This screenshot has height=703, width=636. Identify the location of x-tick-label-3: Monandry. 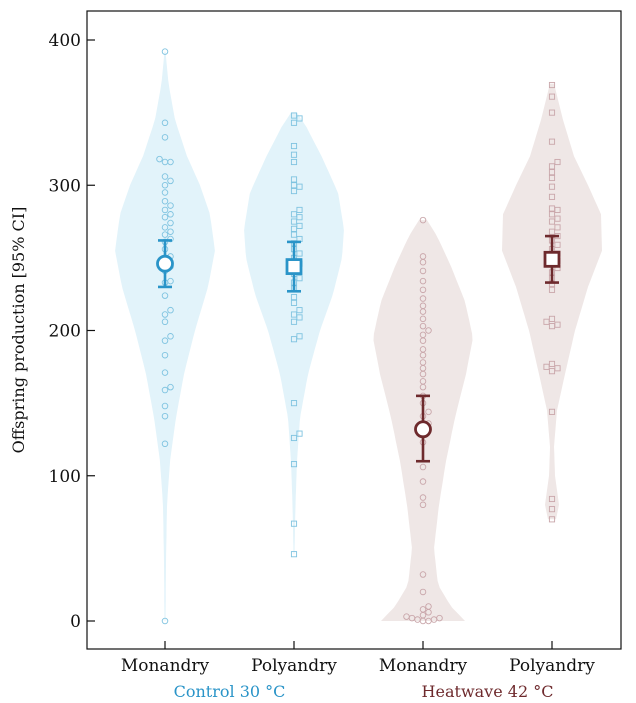
(423, 666).